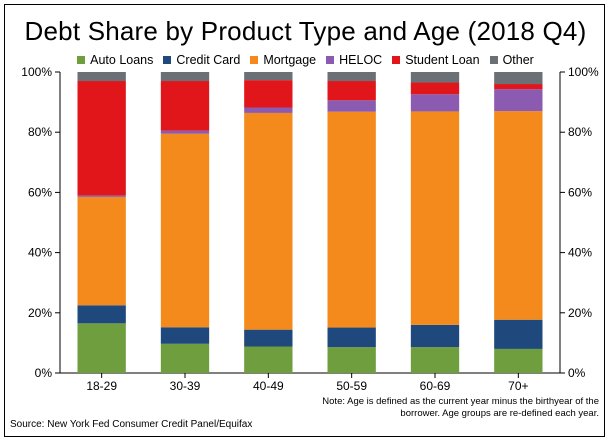 This screenshot has width=611, height=443. What do you see at coordinates (40, 253) in the screenshot?
I see `y-tick-label-left: 40%` at bounding box center [40, 253].